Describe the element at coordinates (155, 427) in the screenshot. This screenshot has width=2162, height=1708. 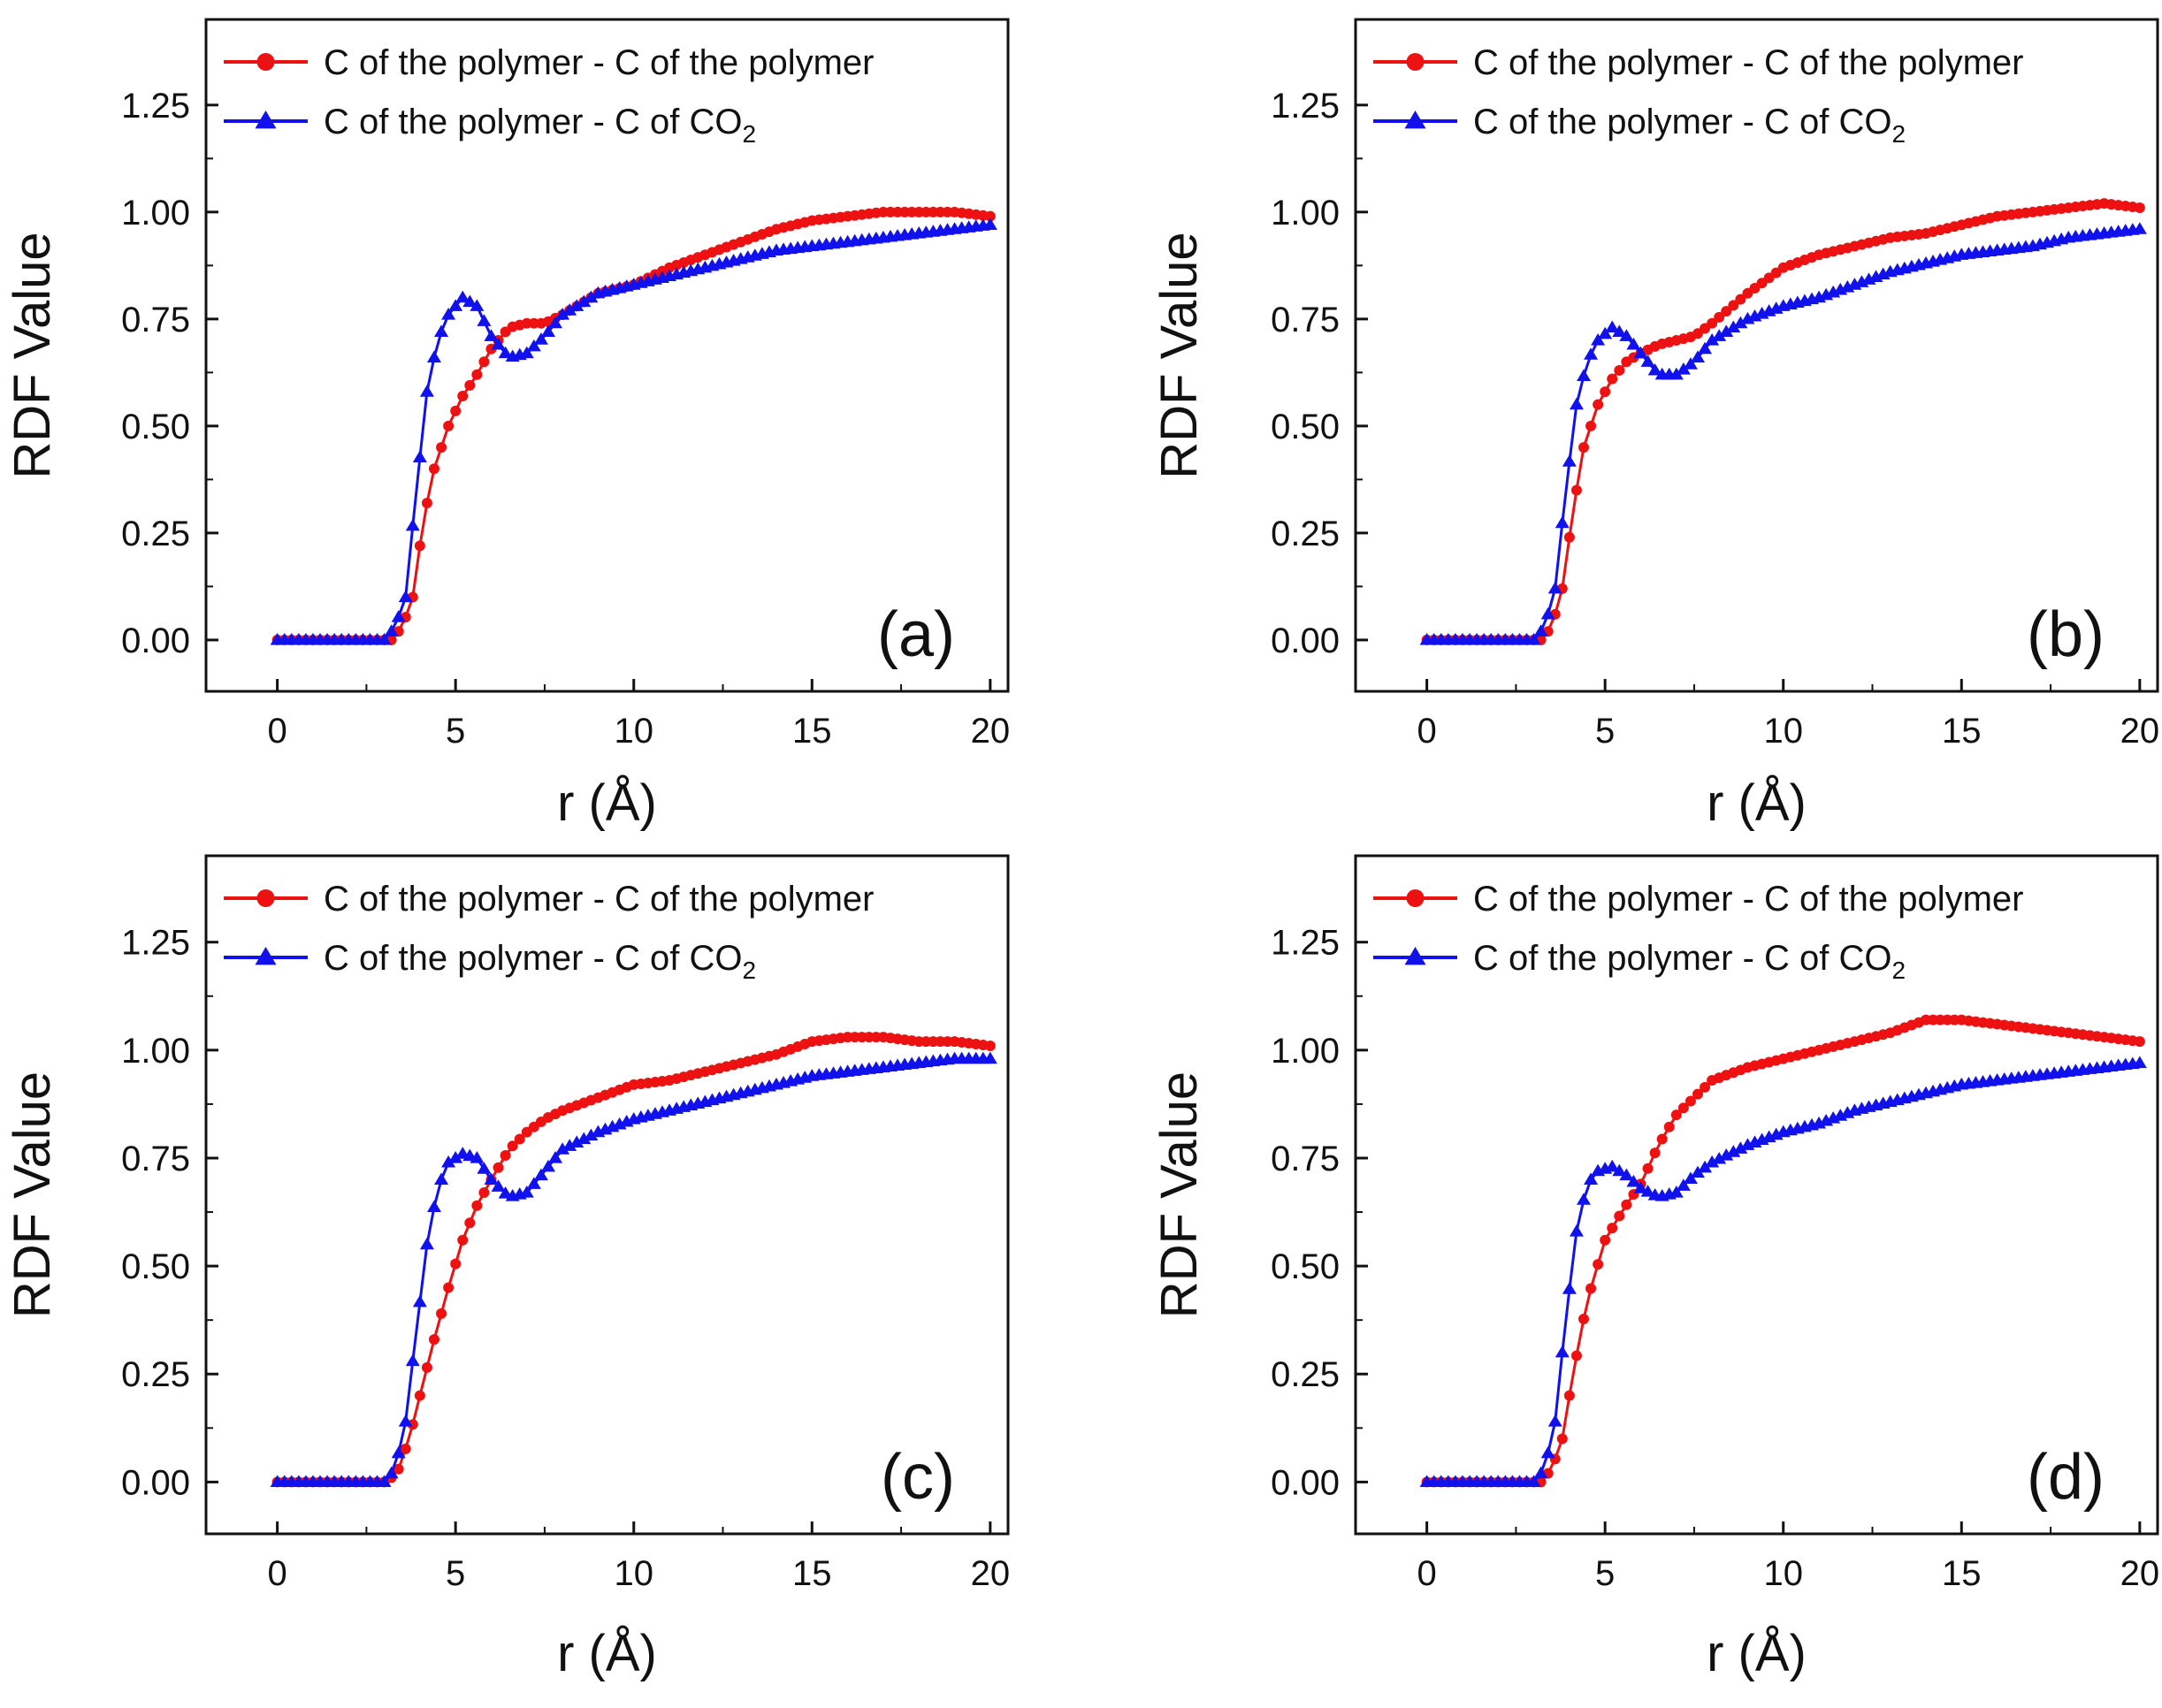
I see `y-tick-label: 0.50` at that location.